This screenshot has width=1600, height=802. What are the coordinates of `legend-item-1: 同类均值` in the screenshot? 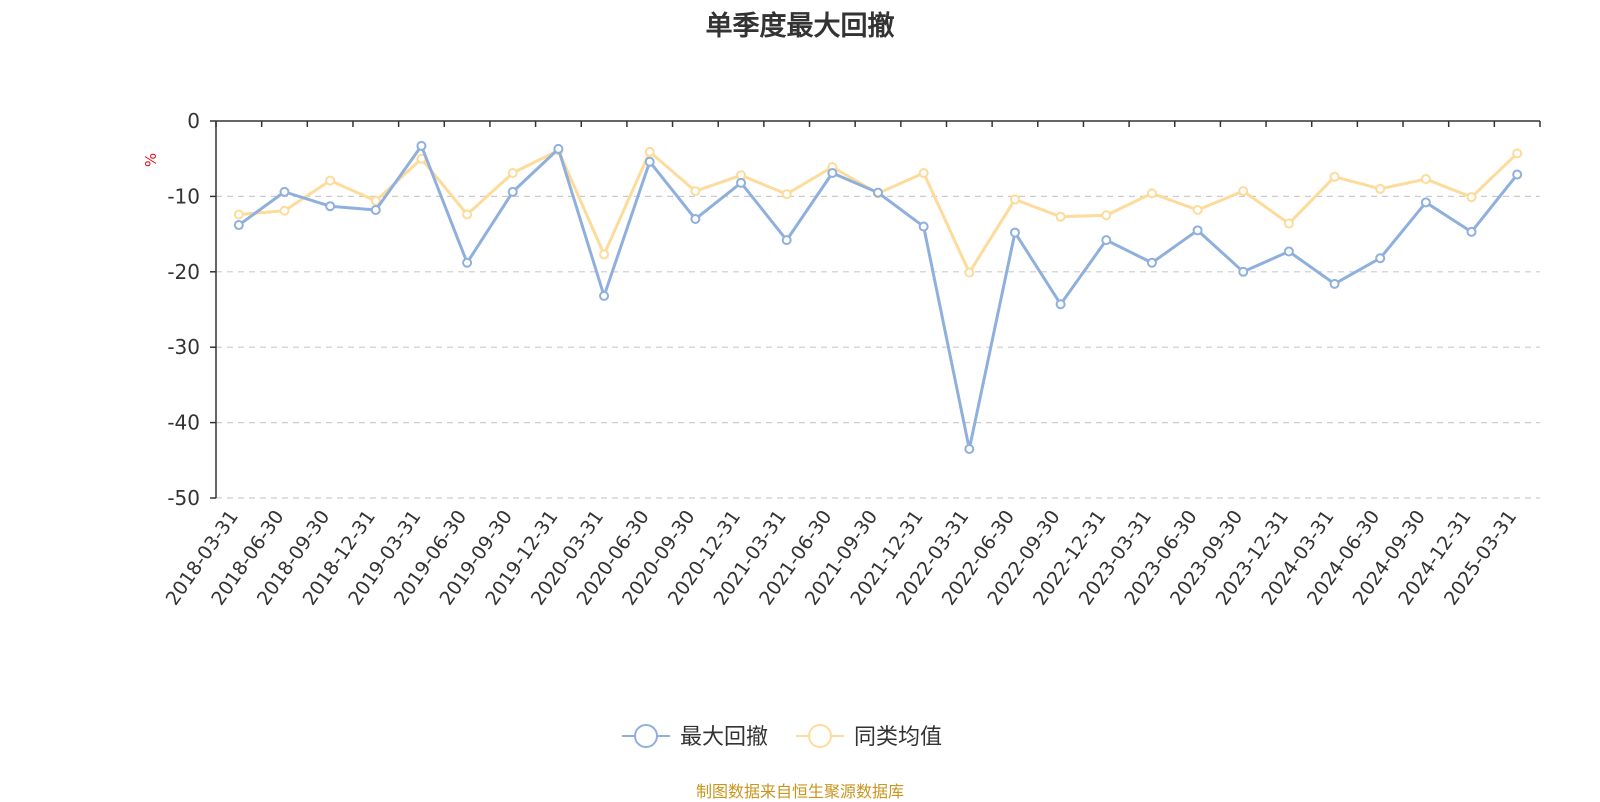 It's located at (869, 737).